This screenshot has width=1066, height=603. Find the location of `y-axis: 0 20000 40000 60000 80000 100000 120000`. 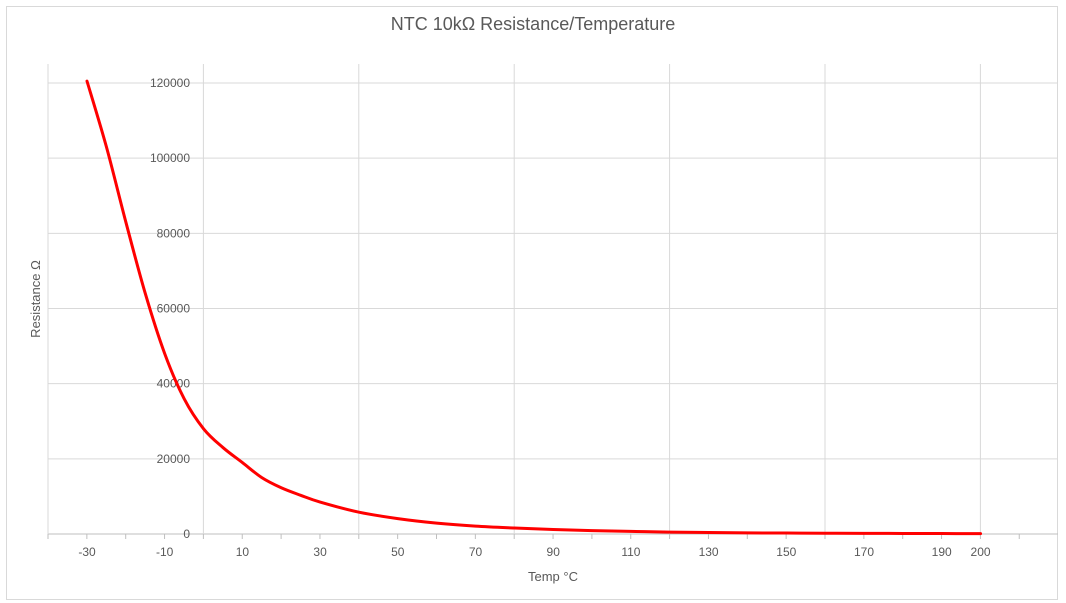

y-axis: 0 20000 40000 60000 80000 100000 120000 is located at coordinates (170, 308).